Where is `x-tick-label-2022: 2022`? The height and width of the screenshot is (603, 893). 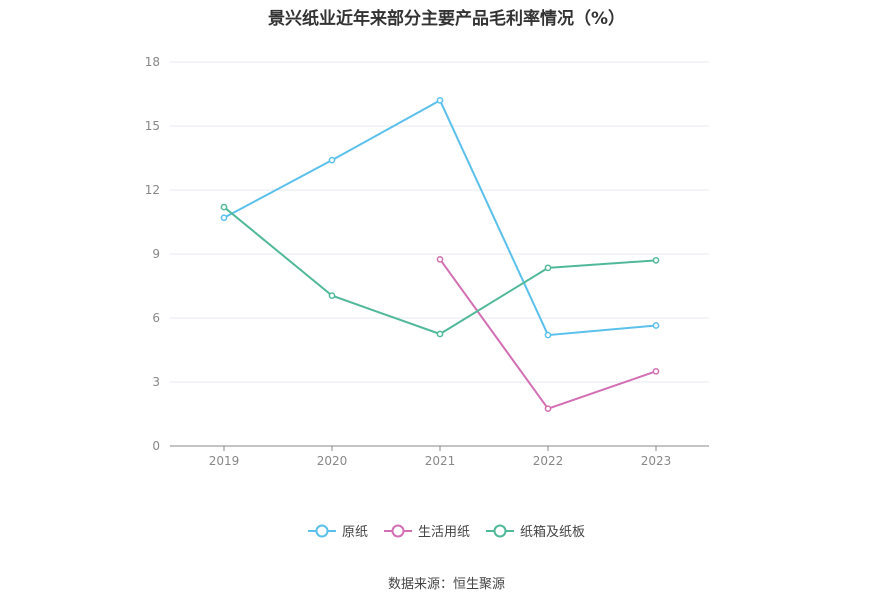 x-tick-label-2022: 2022 is located at coordinates (548, 461).